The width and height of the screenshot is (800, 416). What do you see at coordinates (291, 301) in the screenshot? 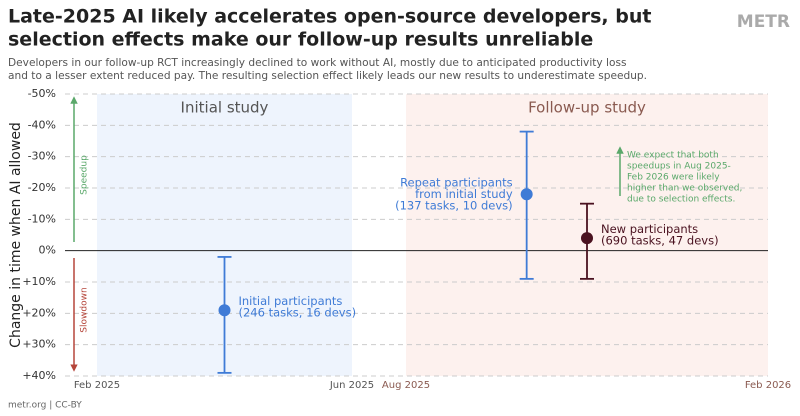
I see `point-label: Initial participants` at bounding box center [291, 301].